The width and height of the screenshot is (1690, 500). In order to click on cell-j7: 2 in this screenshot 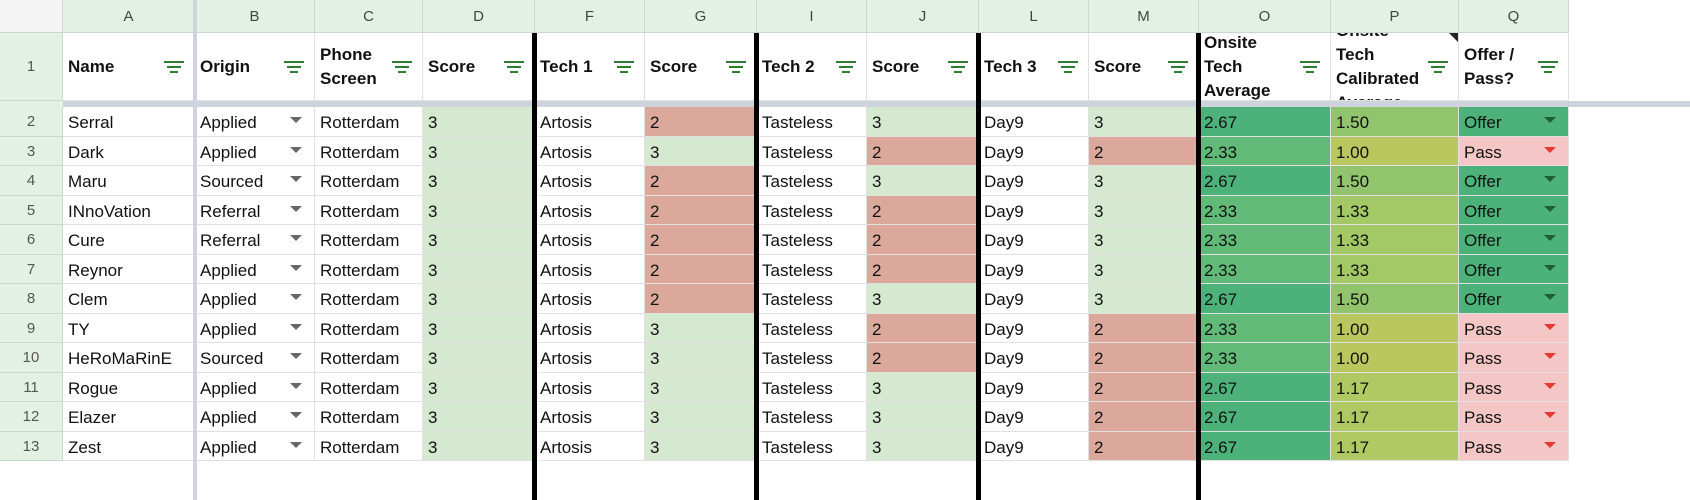, I will do `click(923, 269)`.